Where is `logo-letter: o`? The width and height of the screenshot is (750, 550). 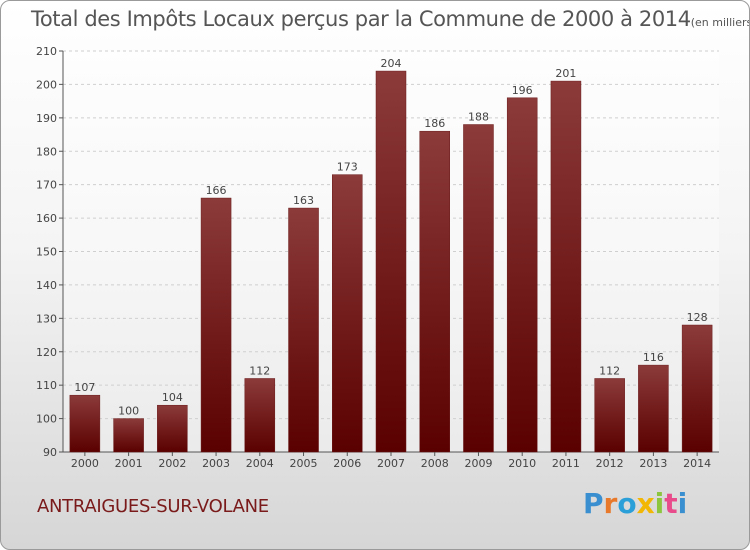 logo-letter: o is located at coordinates (627, 503).